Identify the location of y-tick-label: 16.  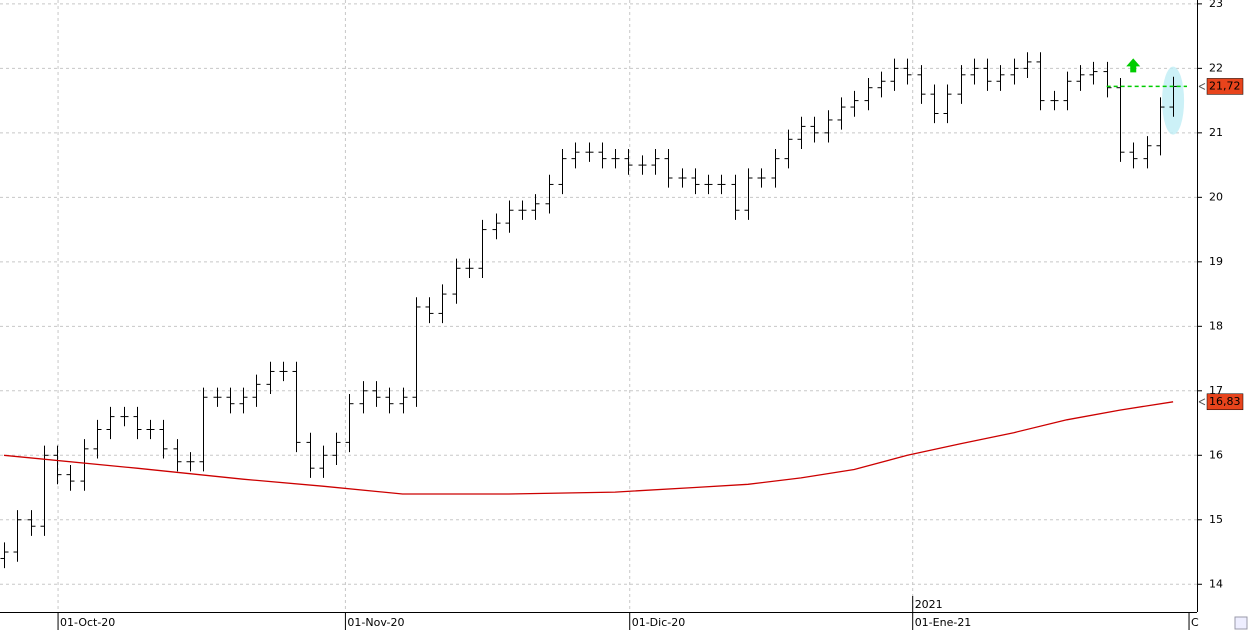
(1216, 454).